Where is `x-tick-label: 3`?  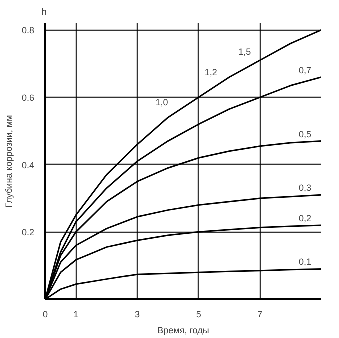
x-tick-label: 3 is located at coordinates (137, 315).